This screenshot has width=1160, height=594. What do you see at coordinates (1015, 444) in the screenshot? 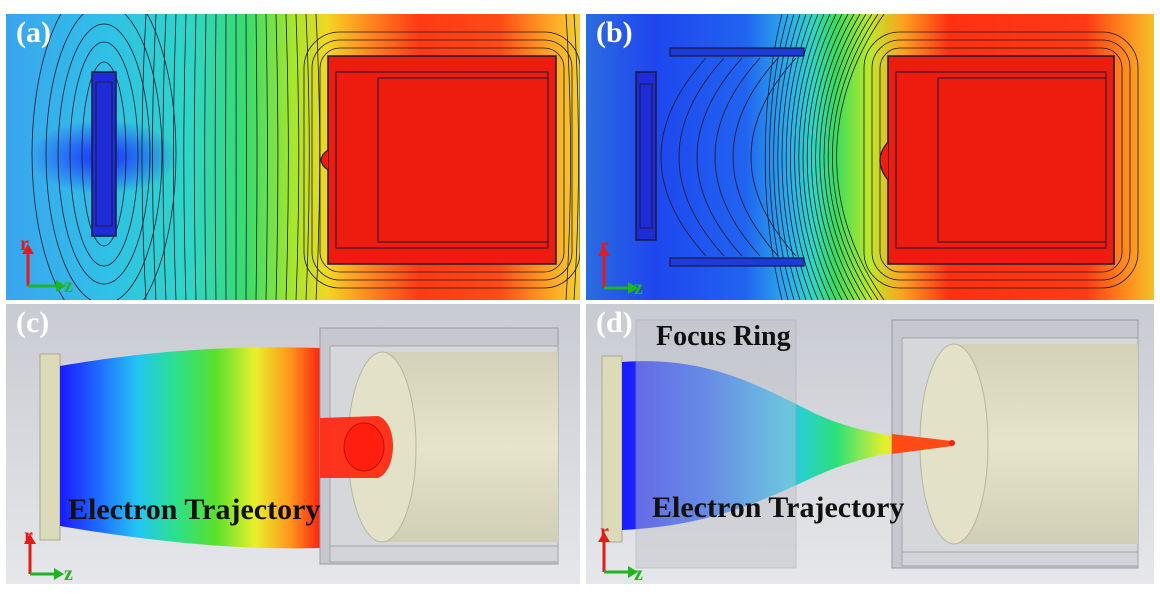
I see `anode-housing` at bounding box center [1015, 444].